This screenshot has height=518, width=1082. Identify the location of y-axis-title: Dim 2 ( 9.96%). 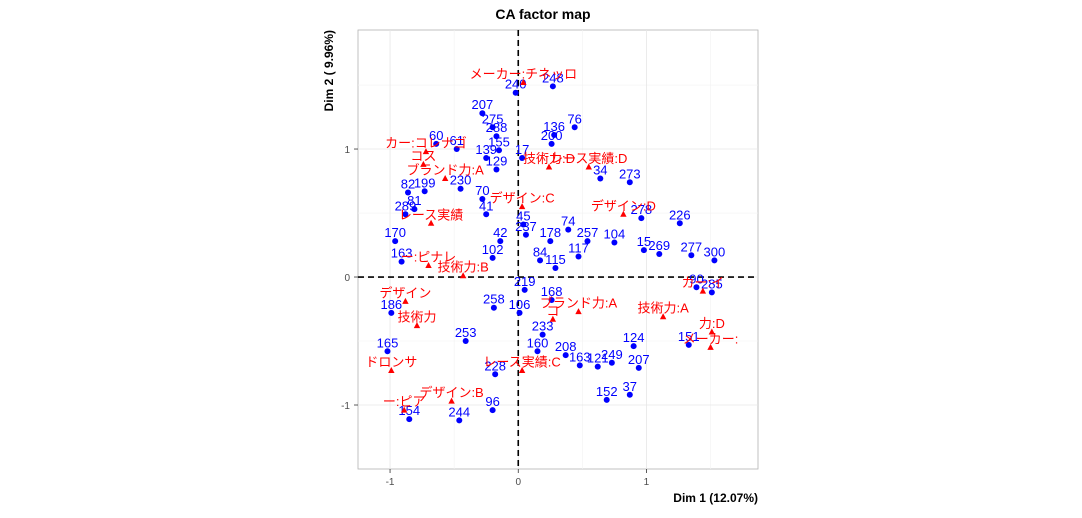
(329, 70).